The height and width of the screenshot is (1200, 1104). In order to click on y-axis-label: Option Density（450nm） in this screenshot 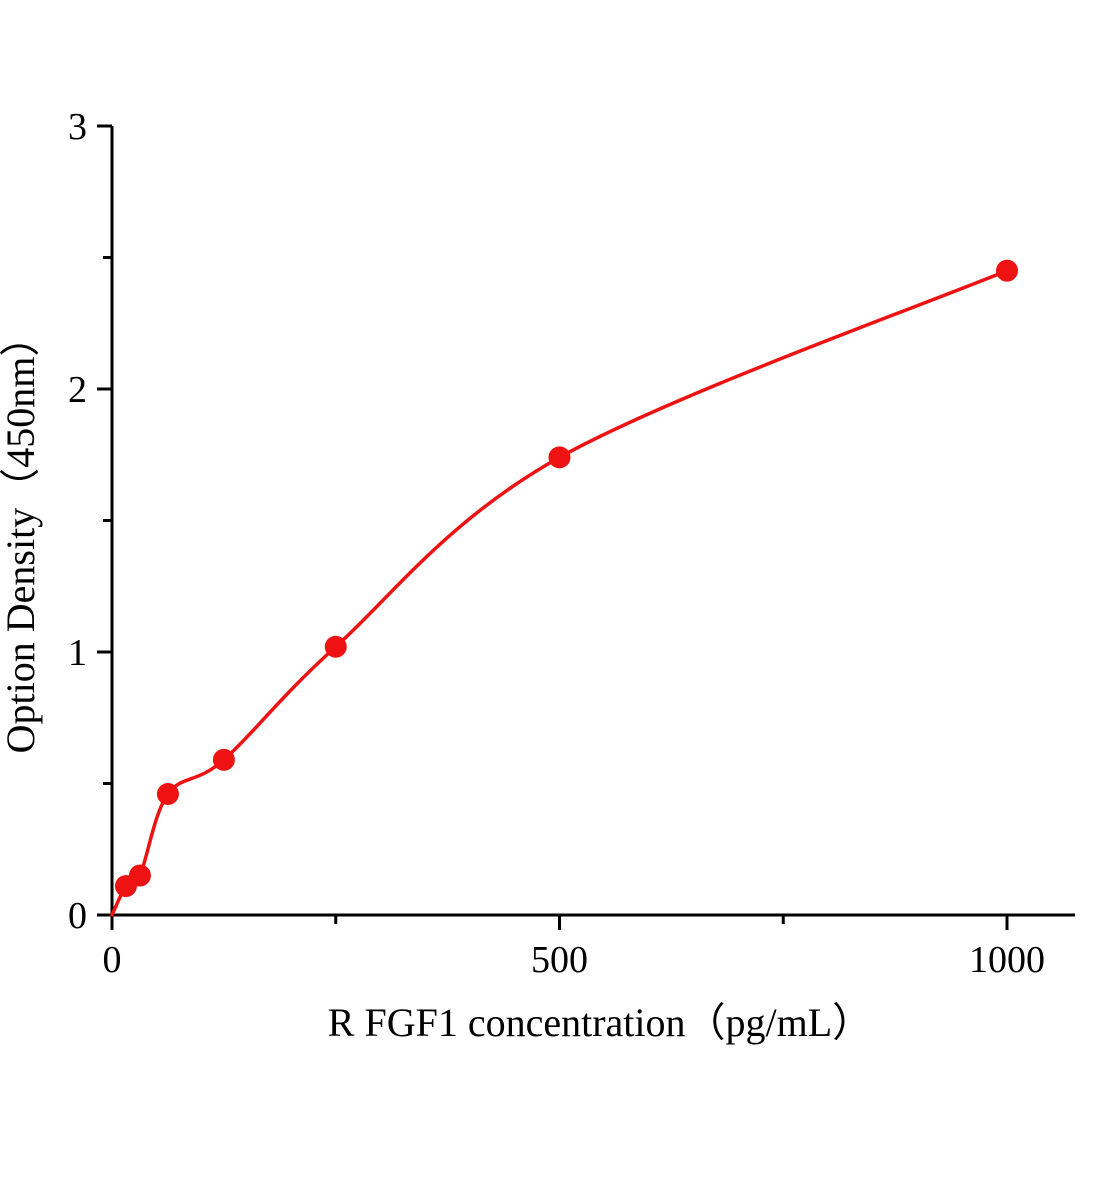, I will do `click(21, 535)`.